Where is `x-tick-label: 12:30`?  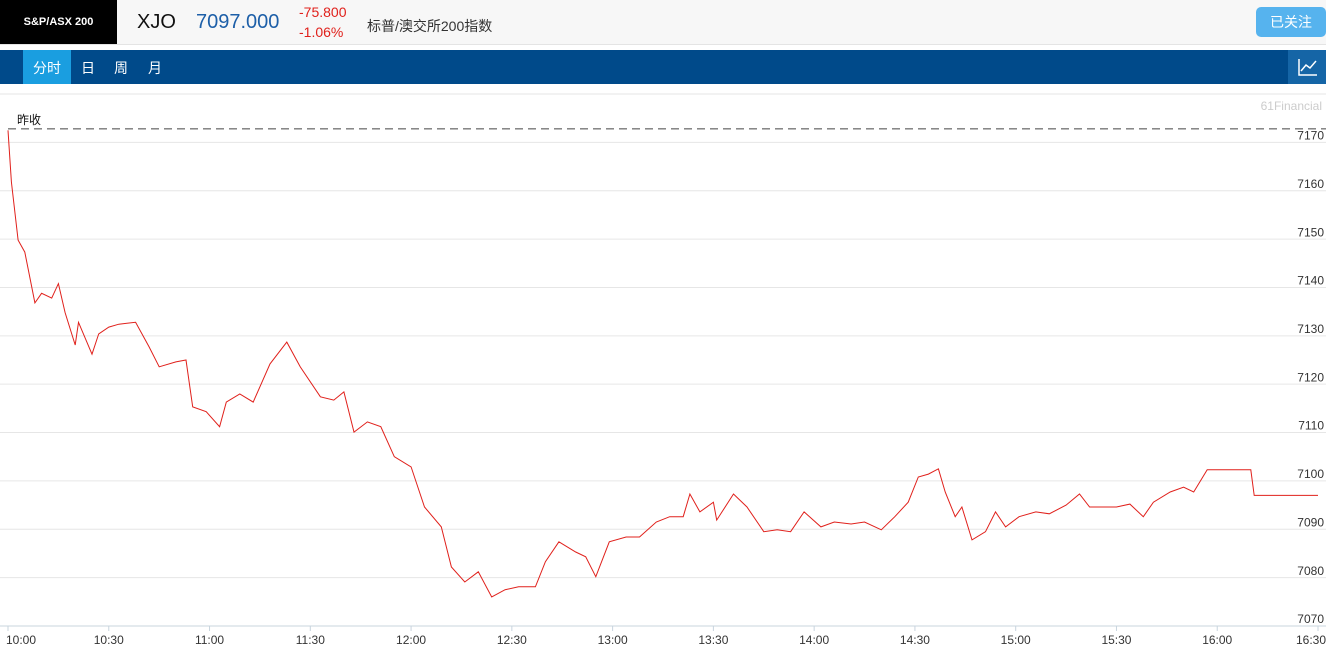
x-tick-label: 12:30 is located at coordinates (512, 640).